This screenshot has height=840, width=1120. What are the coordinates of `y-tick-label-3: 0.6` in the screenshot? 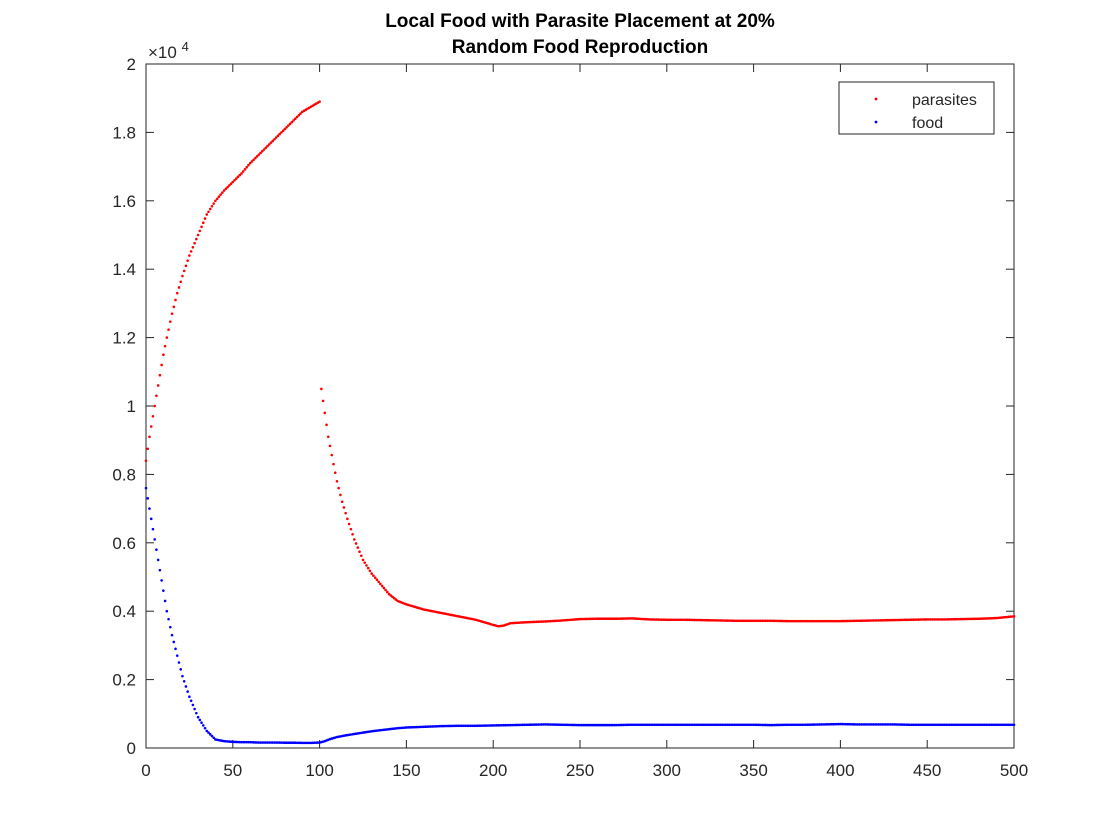 It's located at (124, 543).